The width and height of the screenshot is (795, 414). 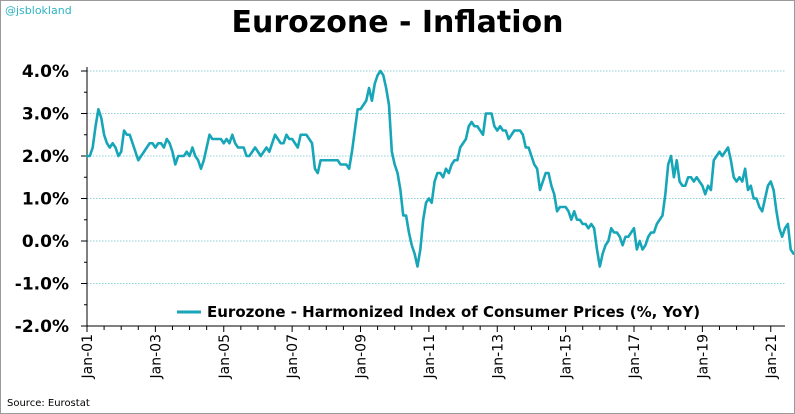 I want to click on x-tick-label: Jan-17, so click(x=635, y=356).